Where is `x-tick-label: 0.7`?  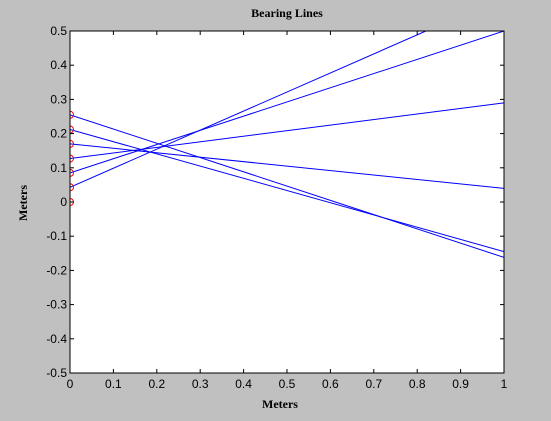 x-tick-label: 0.7 is located at coordinates (373, 384).